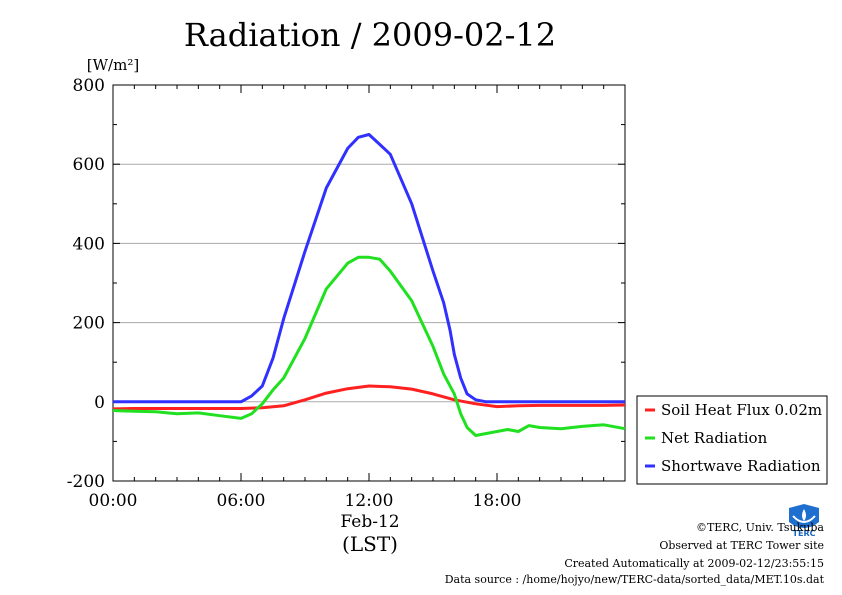 This screenshot has width=842, height=595. Describe the element at coordinates (759, 527) in the screenshot. I see `copyright-text: ©TERC, Univ. Tsukuba` at that location.